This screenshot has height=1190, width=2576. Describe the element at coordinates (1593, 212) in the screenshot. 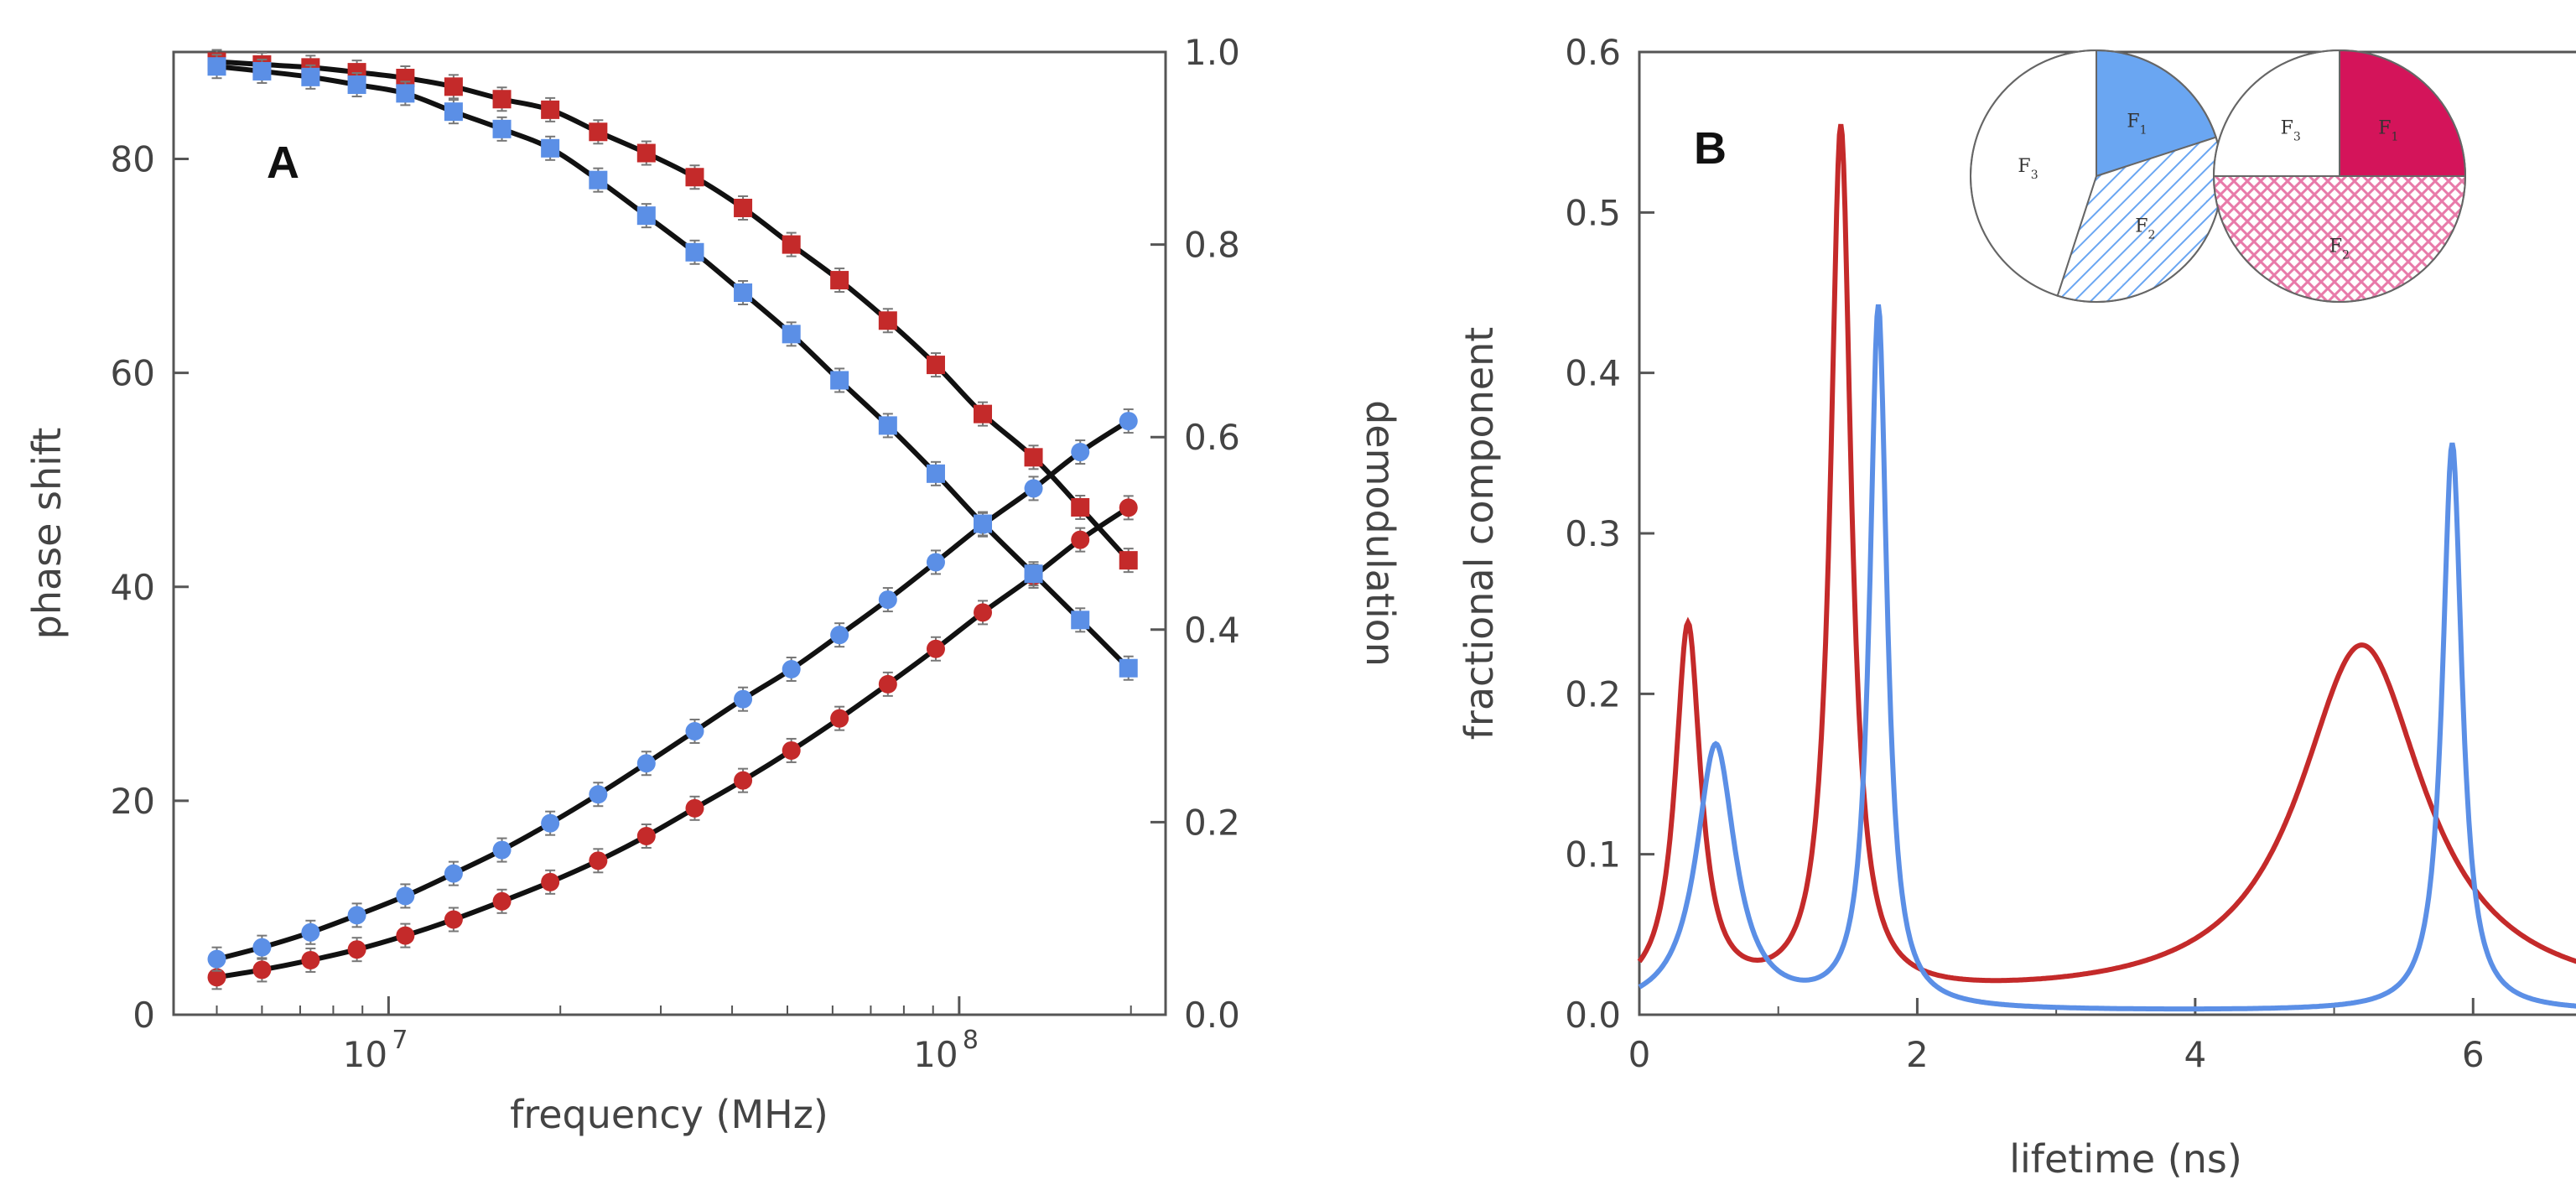

I see `panel-b-y-tick-label: 0.5` at that location.